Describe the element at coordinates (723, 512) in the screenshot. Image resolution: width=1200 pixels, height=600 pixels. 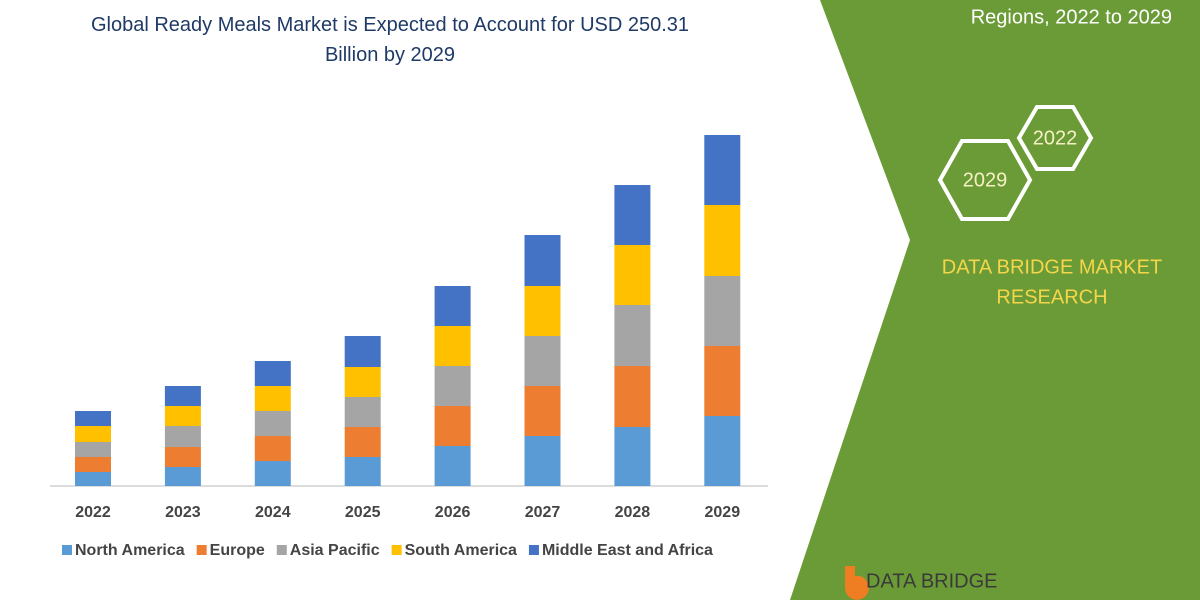
I see `x-tick-label: 2029` at that location.